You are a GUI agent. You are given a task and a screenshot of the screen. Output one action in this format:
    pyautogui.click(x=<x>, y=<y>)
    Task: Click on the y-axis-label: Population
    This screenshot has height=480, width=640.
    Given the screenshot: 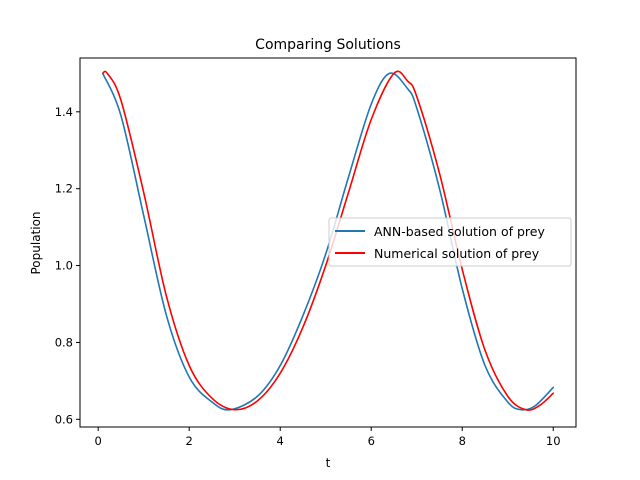 What is the action you would take?
    pyautogui.click(x=36, y=242)
    